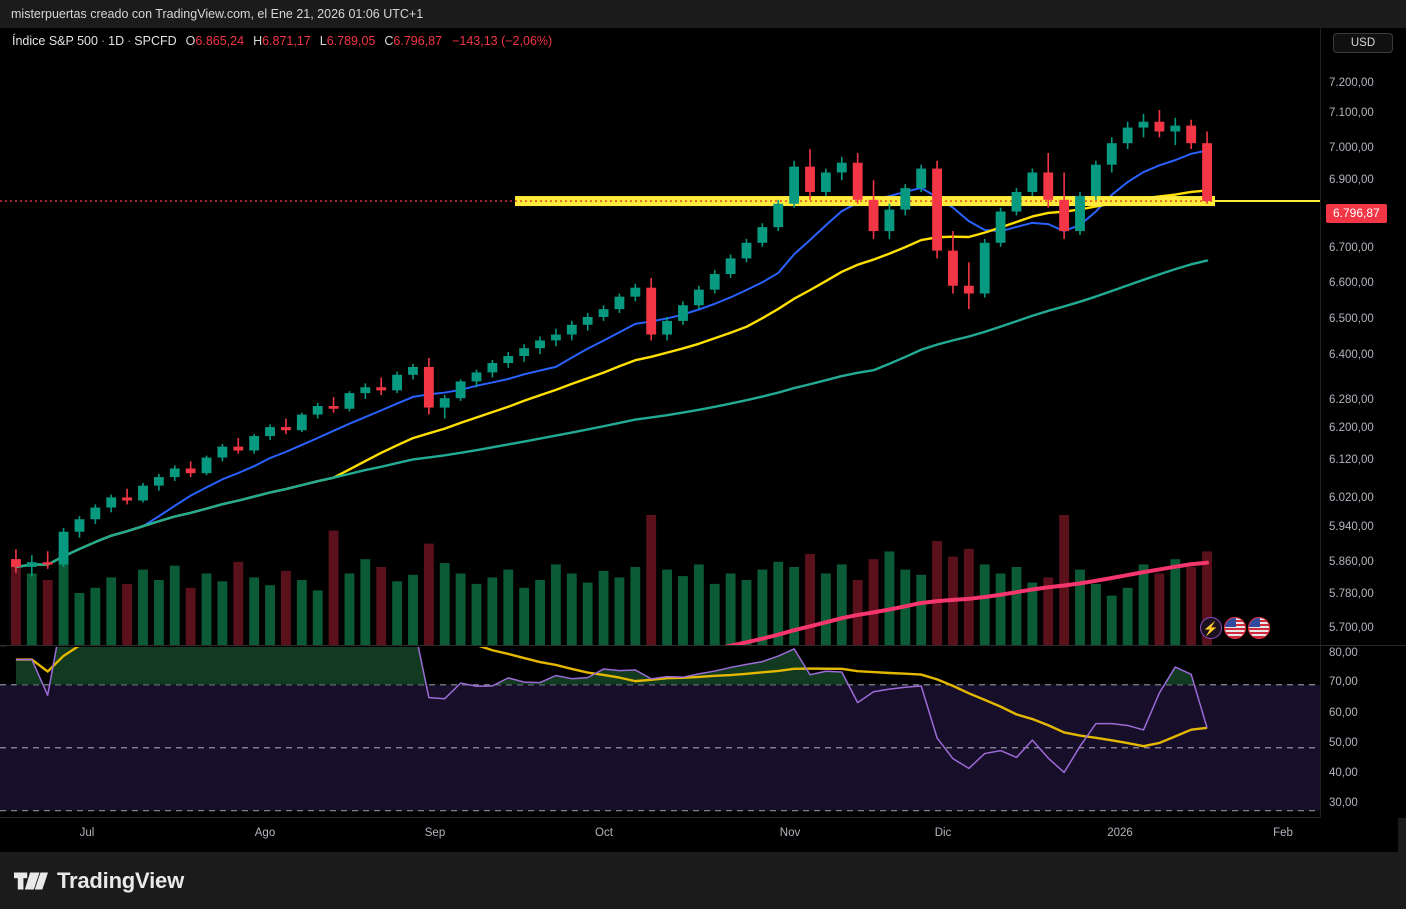 Image resolution: width=1406 pixels, height=909 pixels. What do you see at coordinates (1343, 773) in the screenshot?
I see `rsi-tick: 40,00` at bounding box center [1343, 773].